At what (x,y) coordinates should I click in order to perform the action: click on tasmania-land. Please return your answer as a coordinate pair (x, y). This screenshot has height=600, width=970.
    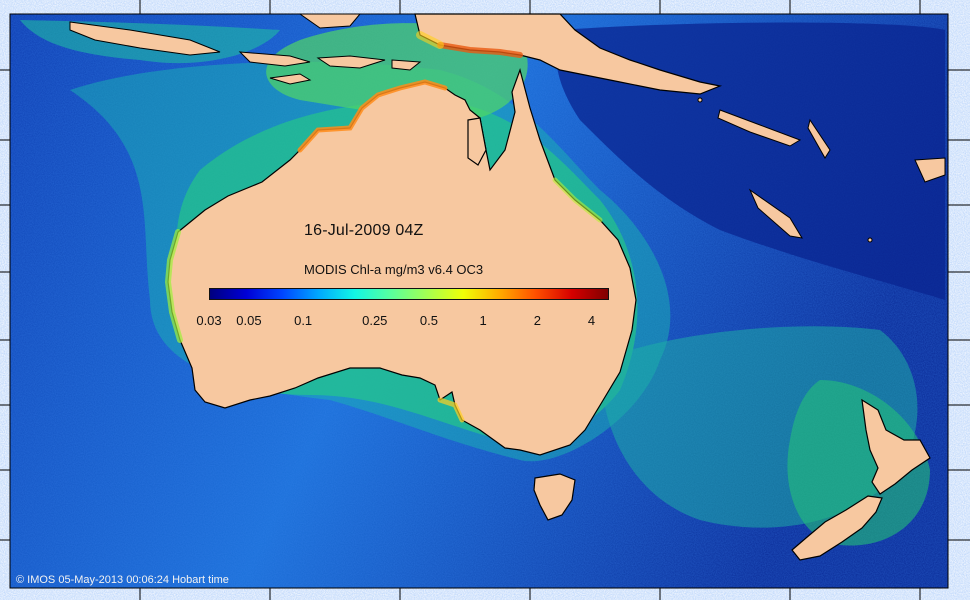
    Looking at the image, I should click on (554, 497).